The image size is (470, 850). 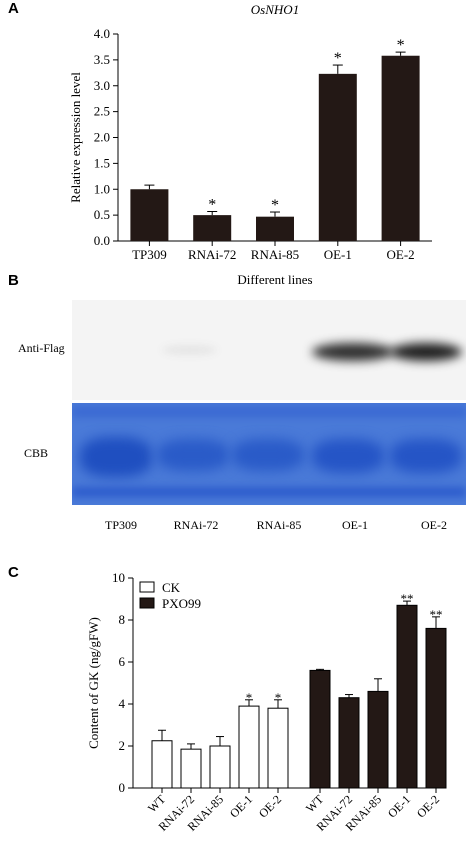 What do you see at coordinates (149, 254) in the screenshot?
I see `x-tick-label: TP309` at bounding box center [149, 254].